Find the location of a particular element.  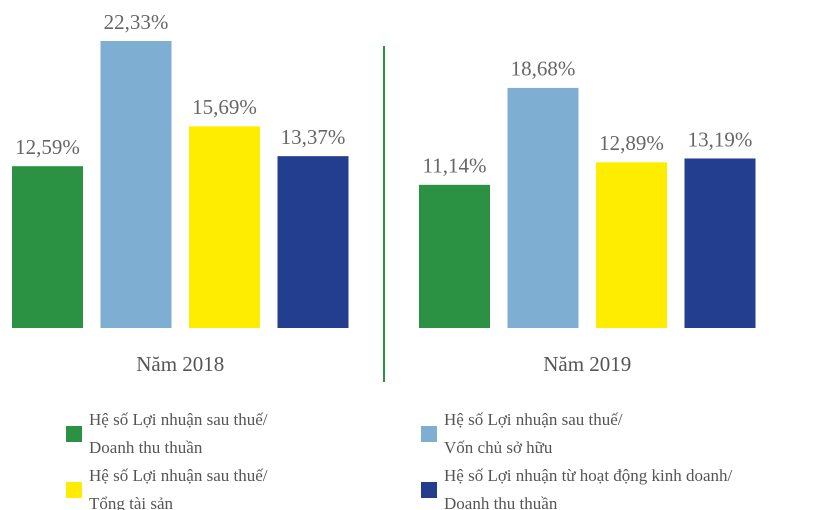

value-label: 15,69% is located at coordinates (224, 107).